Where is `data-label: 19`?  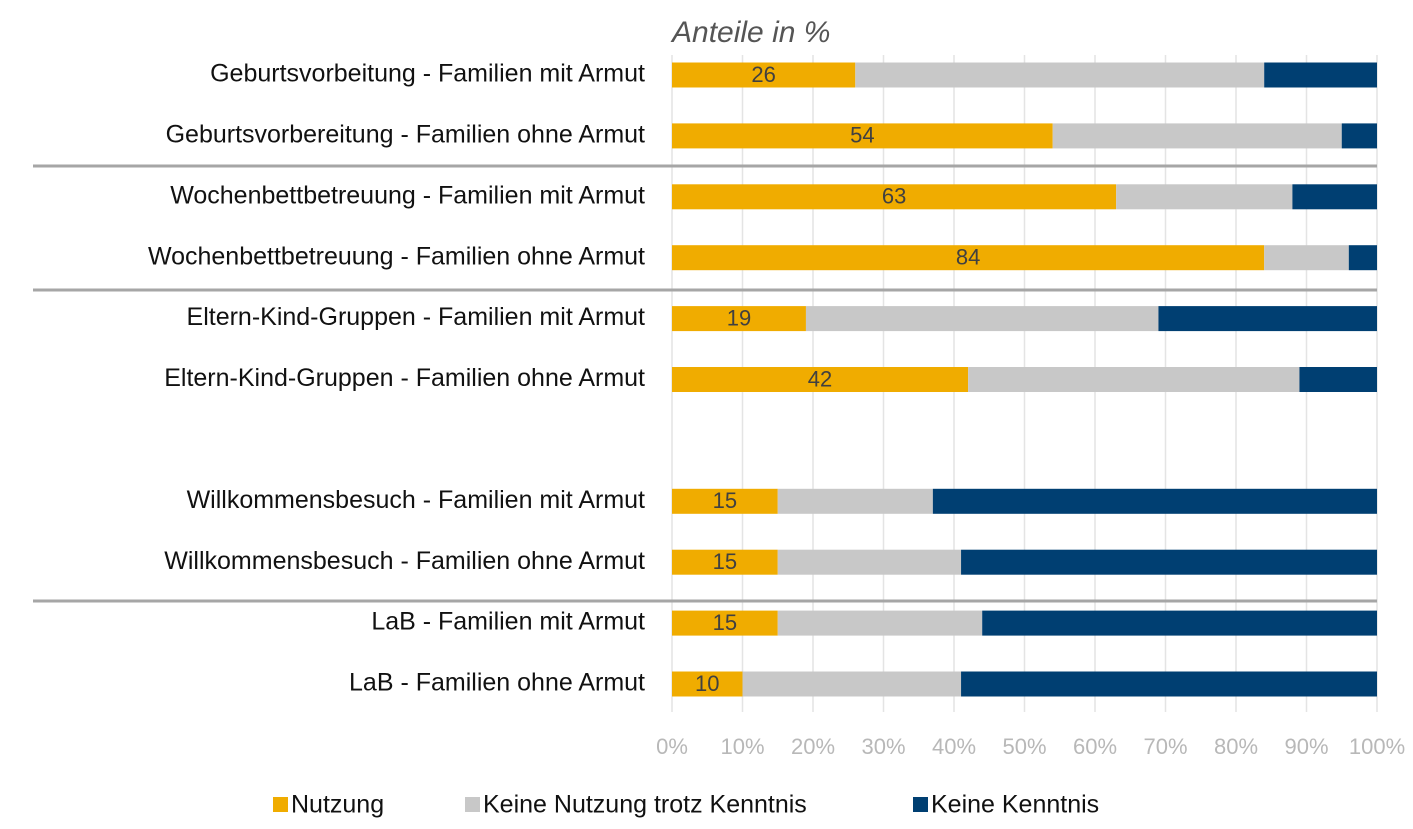 data-label: 19 is located at coordinates (739, 317).